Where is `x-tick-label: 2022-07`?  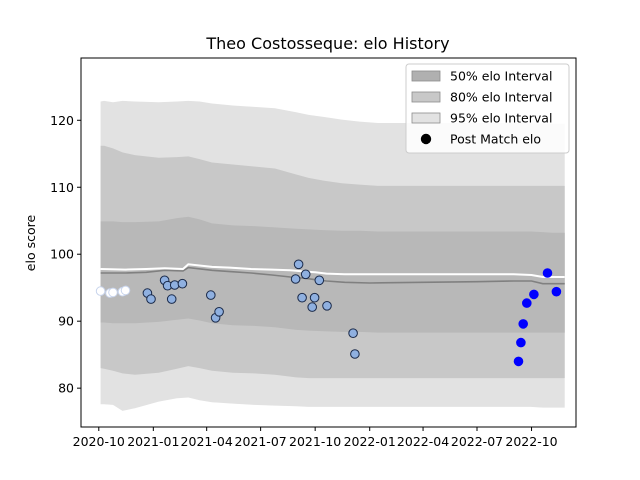
x-tick-label: 2022-07 is located at coordinates (477, 441).